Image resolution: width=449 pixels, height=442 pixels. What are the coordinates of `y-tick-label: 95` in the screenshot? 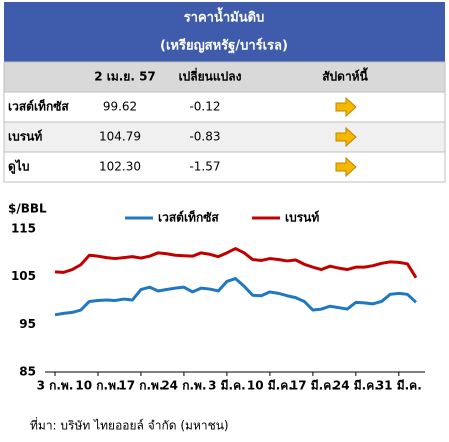 It's located at (27, 324).